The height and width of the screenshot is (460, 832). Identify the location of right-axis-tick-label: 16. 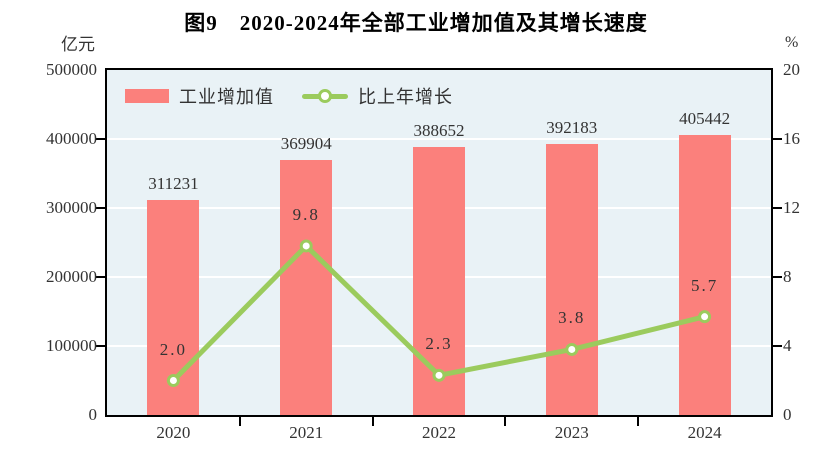
(791, 138).